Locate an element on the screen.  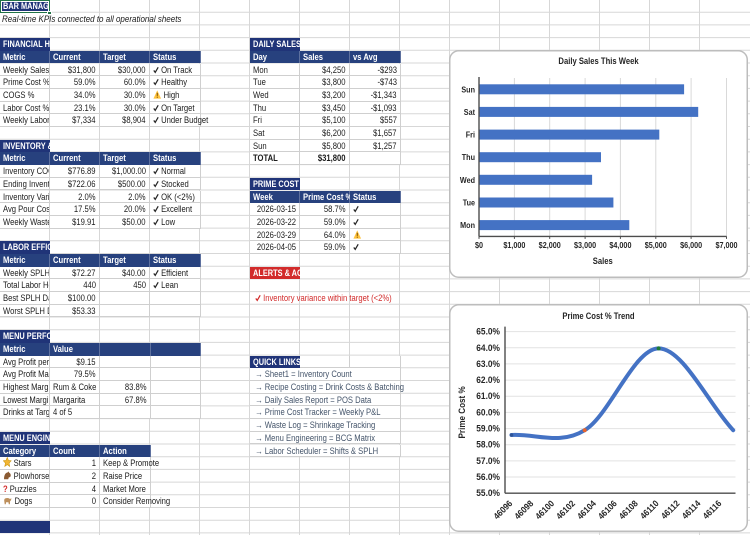
svg-text: $0 is located at coordinates (479, 245).